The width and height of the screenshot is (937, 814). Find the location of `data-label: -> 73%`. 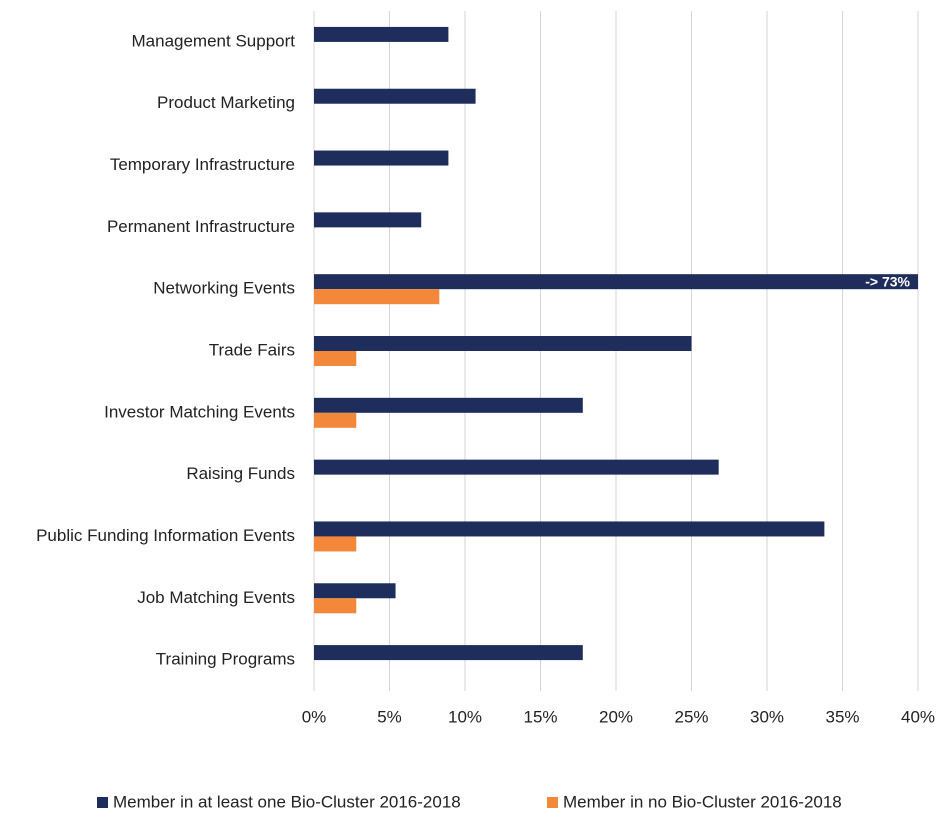

data-label: -> 73% is located at coordinates (887, 281).